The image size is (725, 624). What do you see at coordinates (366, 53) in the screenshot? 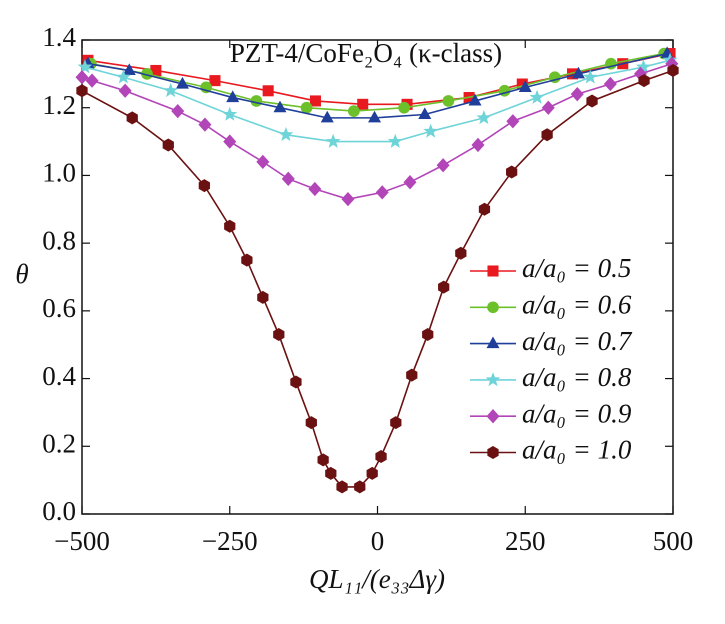
I see `chart-title: PZT-4/CoFe₂O₄ (κ-class)` at bounding box center [366, 53].